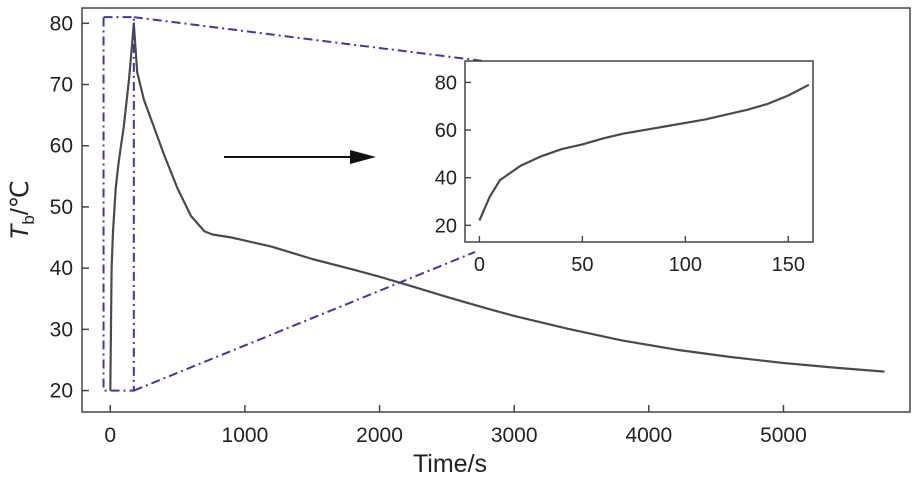 The image size is (916, 484). Describe the element at coordinates (61, 23) in the screenshot. I see `y-tick-label-80: 80` at that location.